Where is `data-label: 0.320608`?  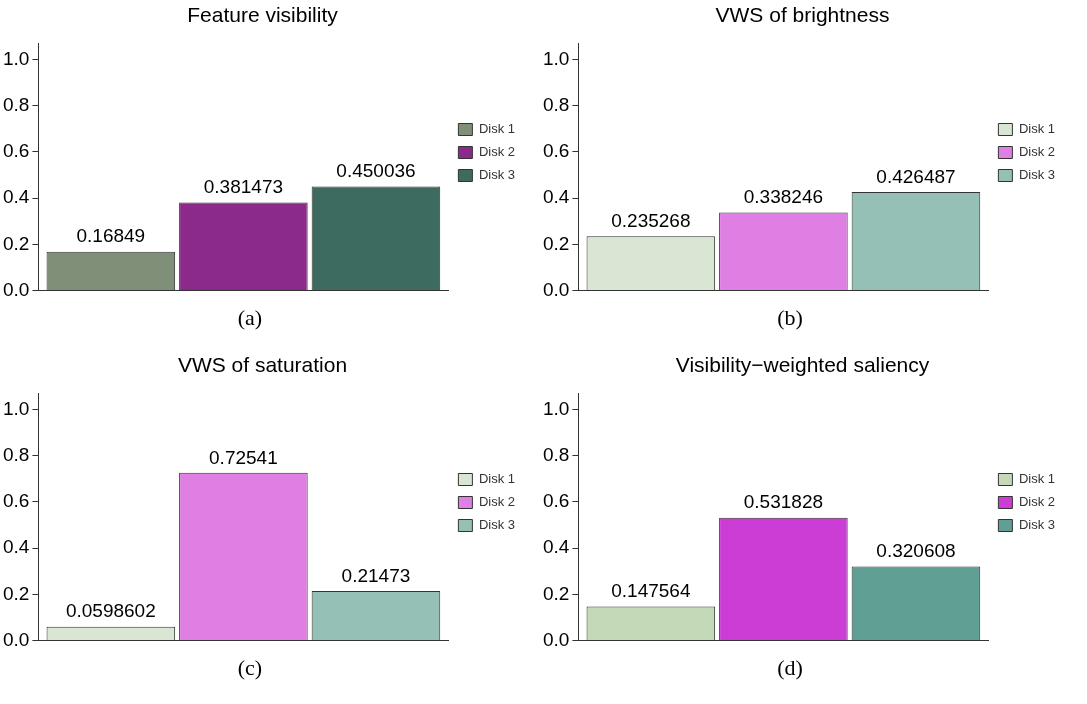 data-label: 0.320608 is located at coordinates (916, 551).